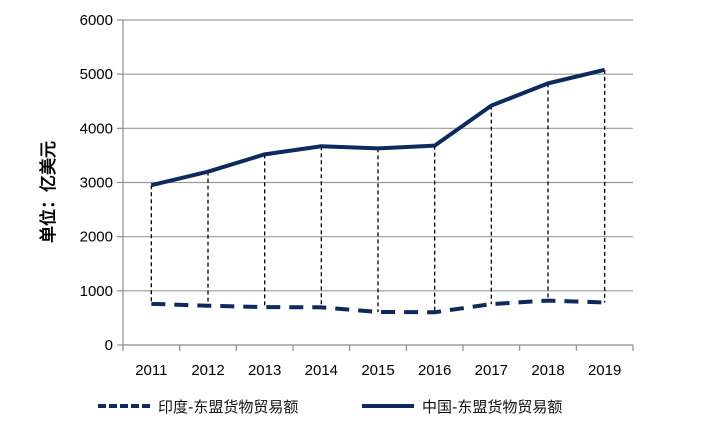 The height and width of the screenshot is (430, 718). I want to click on legend-item-india: 印度-东盟货物贸易额, so click(198, 406).